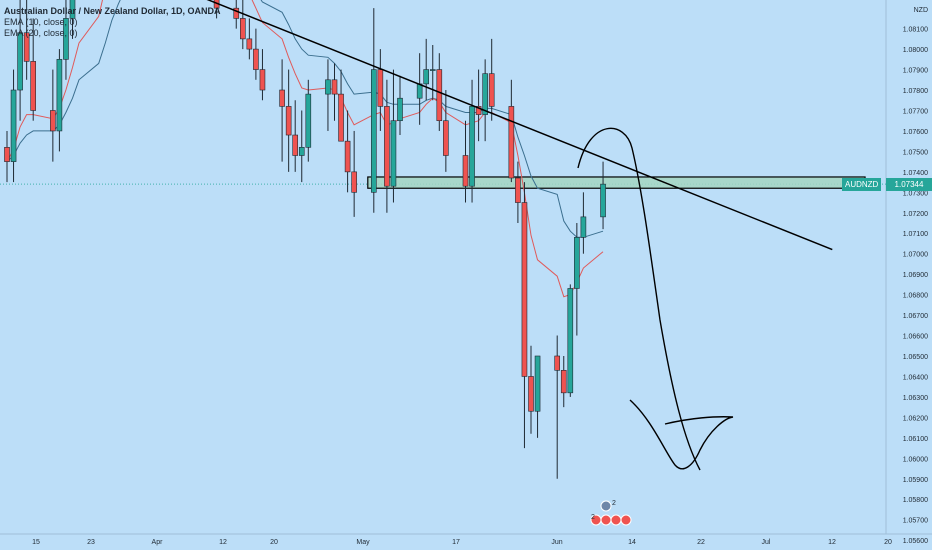  I want to click on y-tick-label: 1.07500, so click(915, 152).